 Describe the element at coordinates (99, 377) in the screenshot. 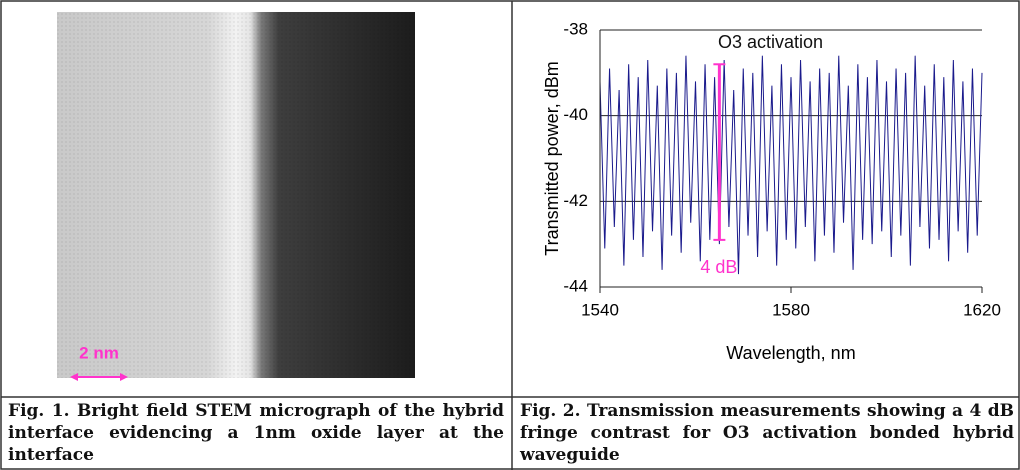

I see `scale-bar` at that location.